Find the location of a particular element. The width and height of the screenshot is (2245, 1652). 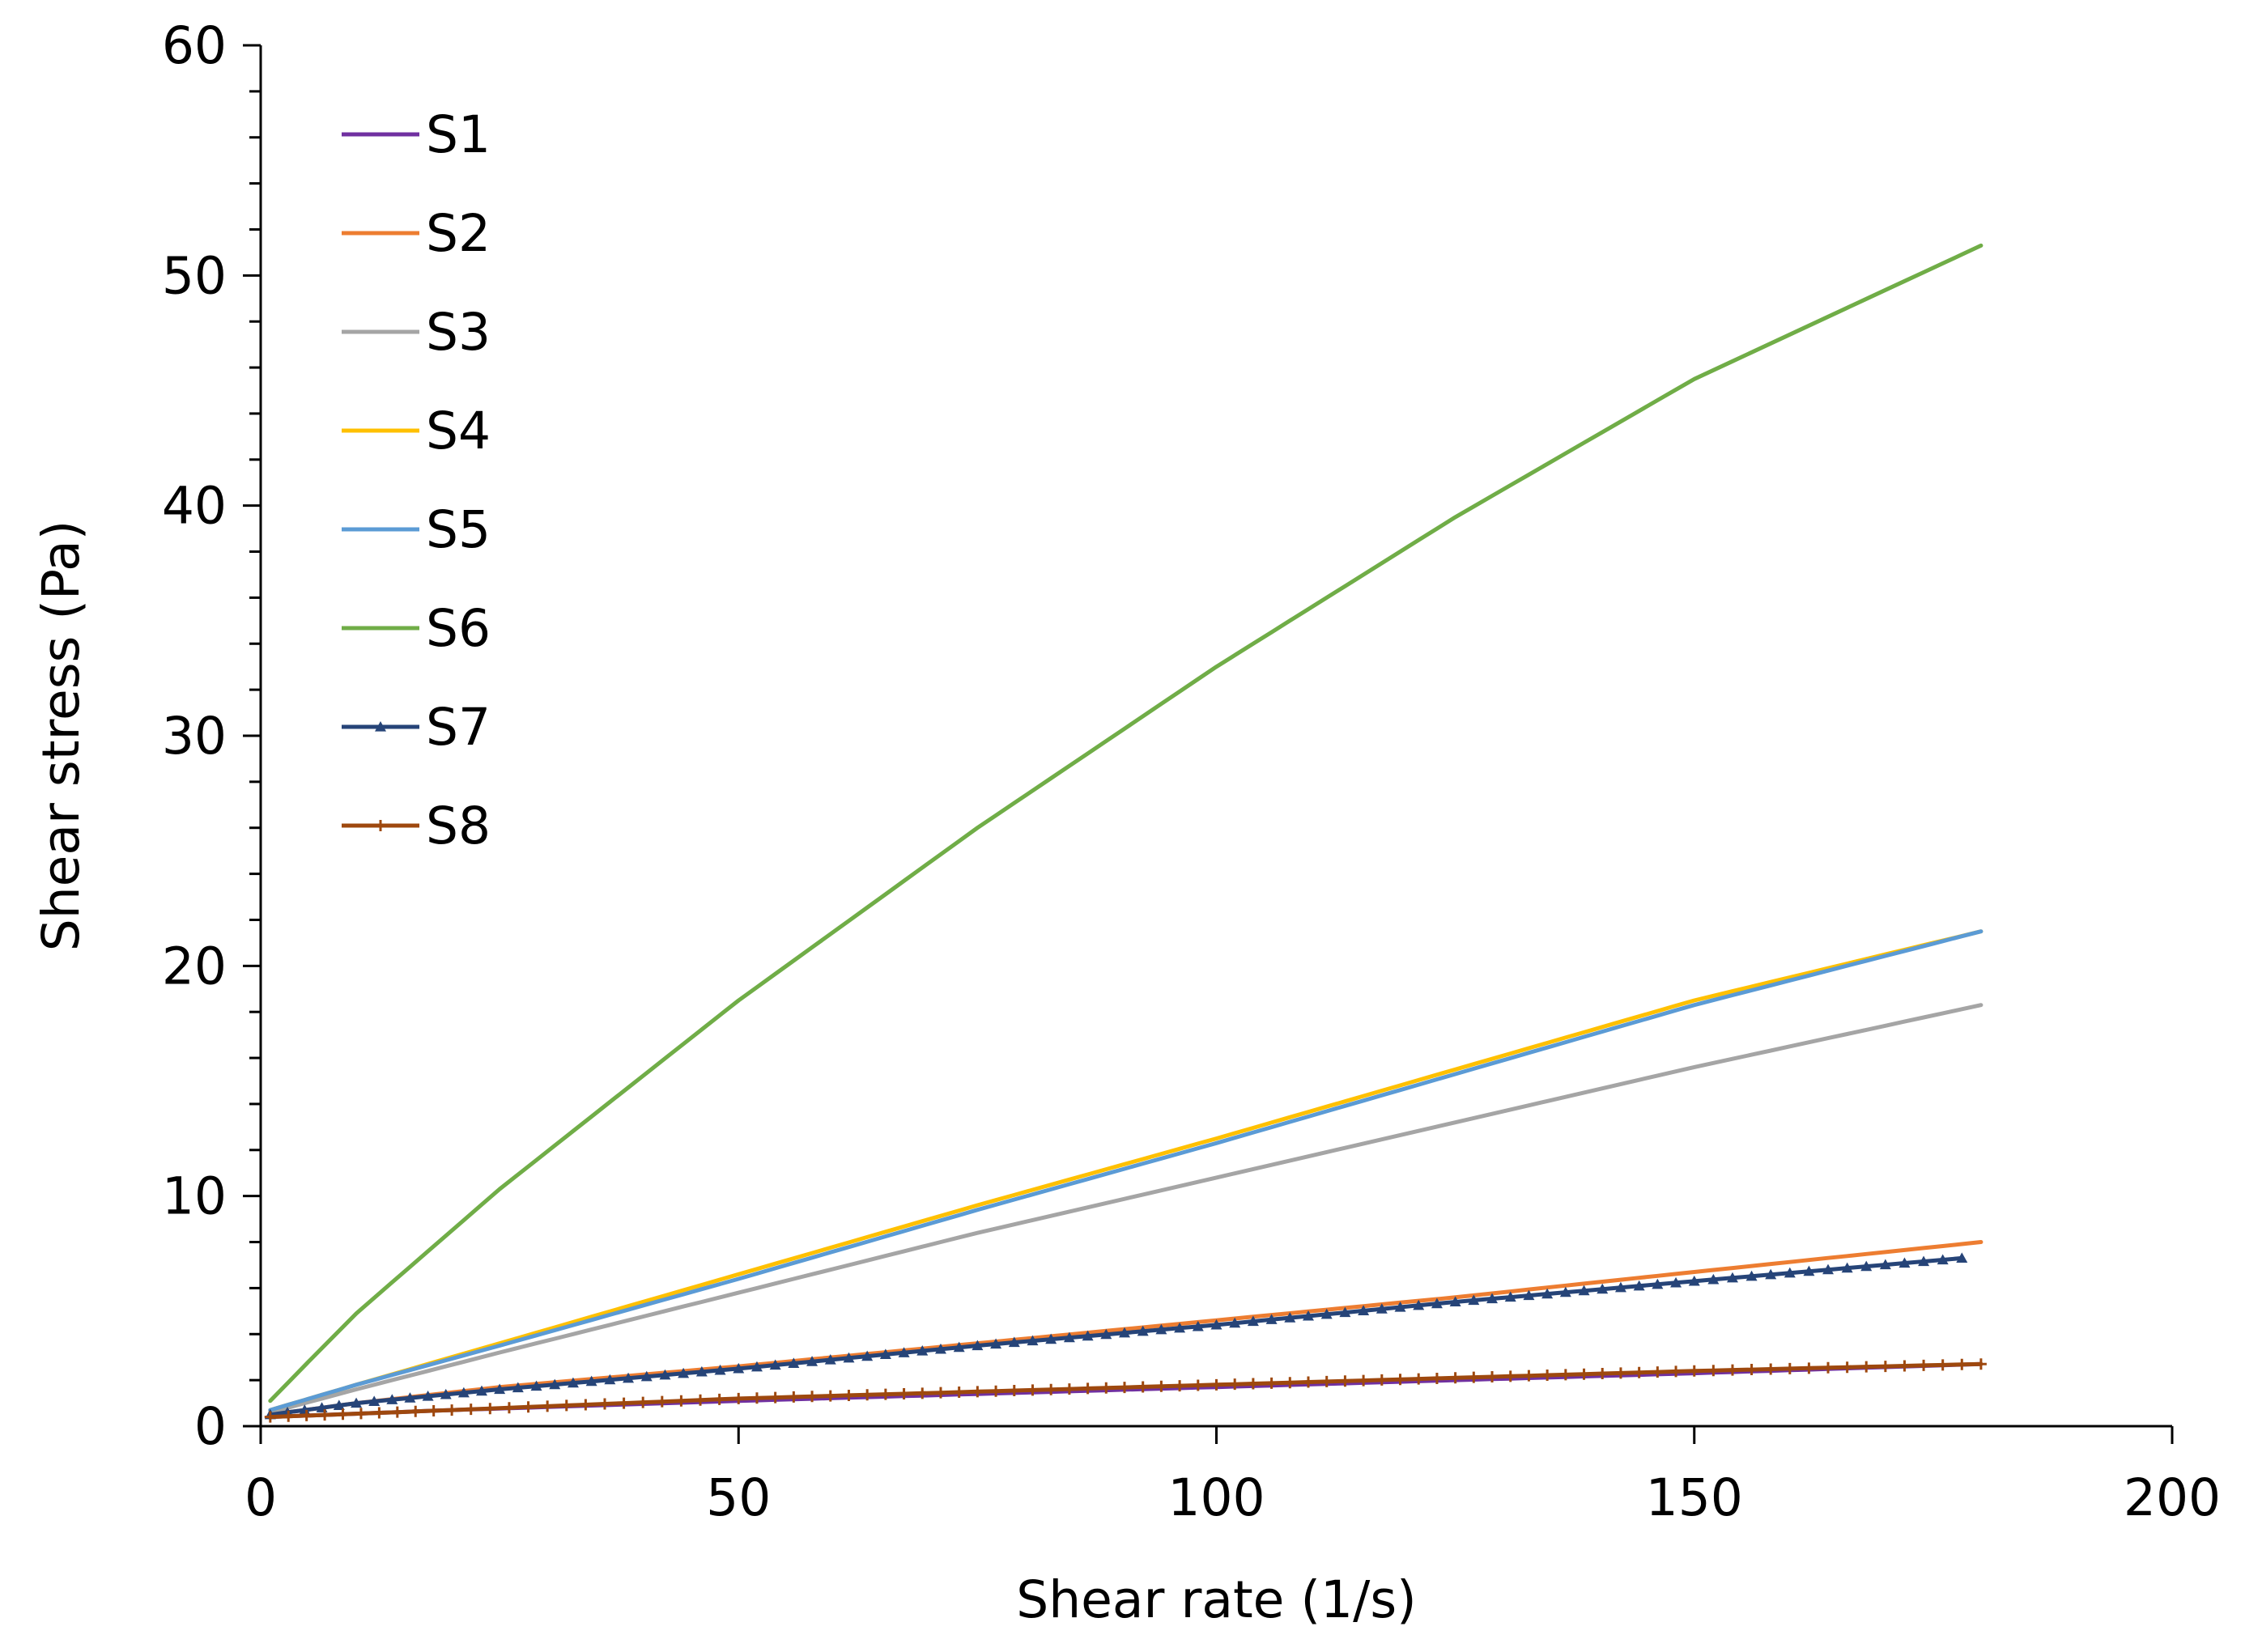

y-tick-label: 20 is located at coordinates (194, 966).